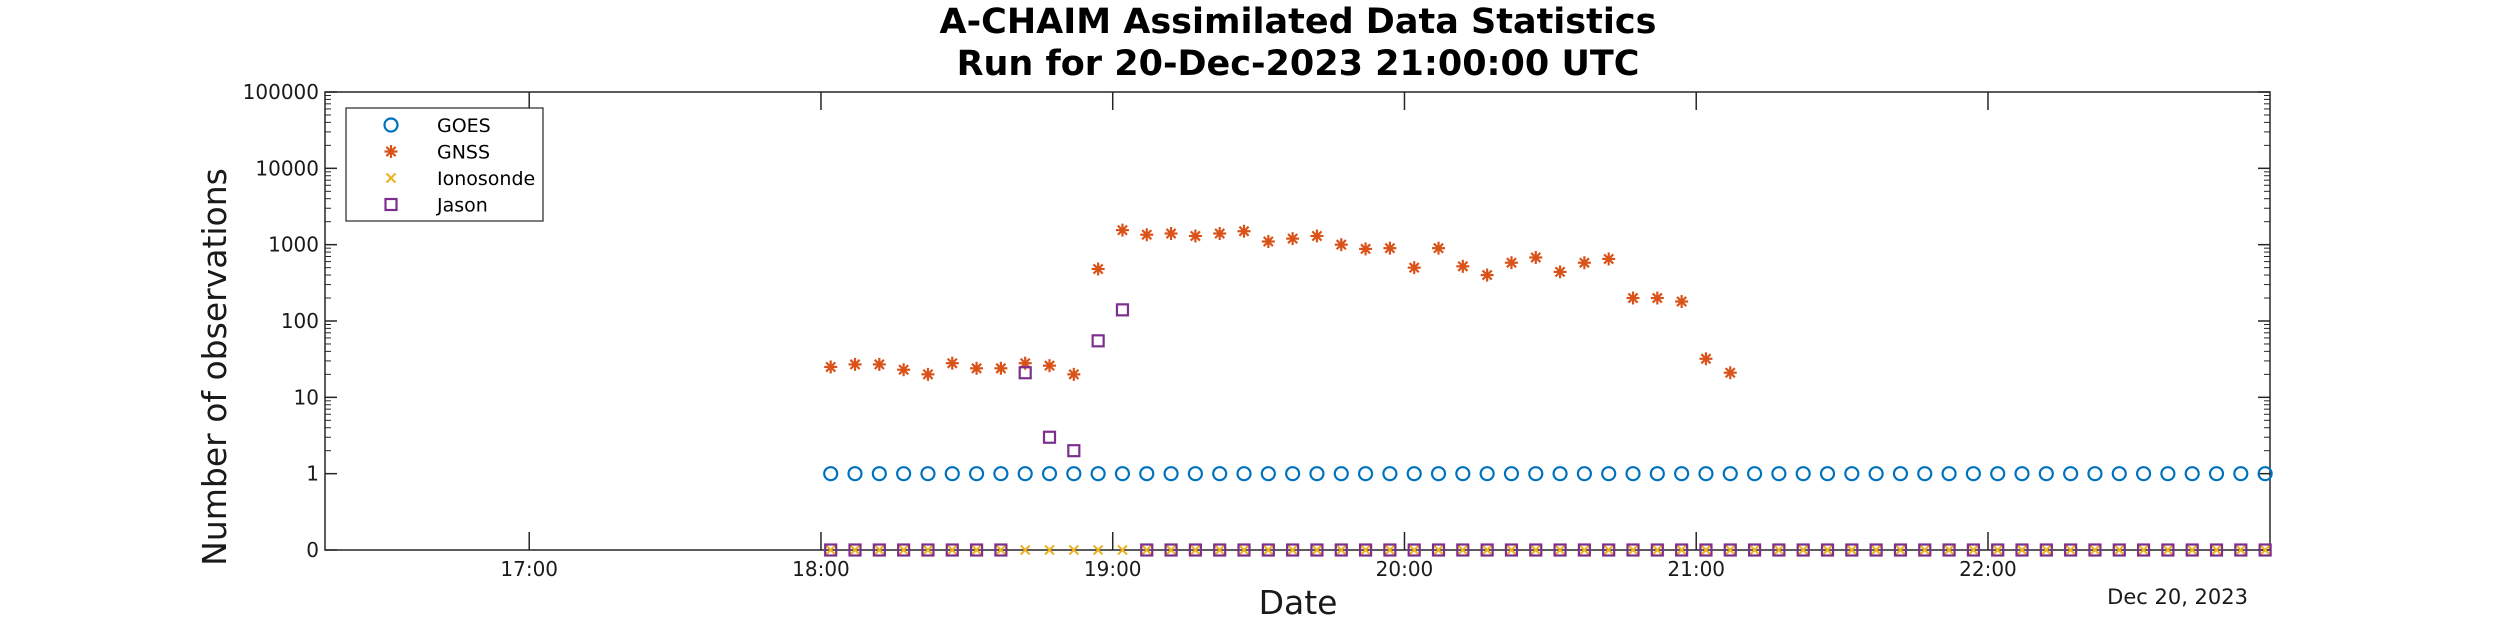  What do you see at coordinates (391, 204) in the screenshot?
I see `legend-marker-jason` at bounding box center [391, 204].